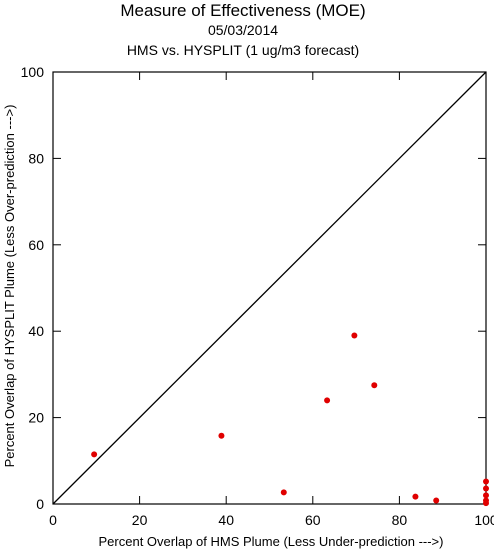 This screenshot has height=551, width=494. Describe the element at coordinates (36, 158) in the screenshot. I see `y-tick-label: 80` at that location.